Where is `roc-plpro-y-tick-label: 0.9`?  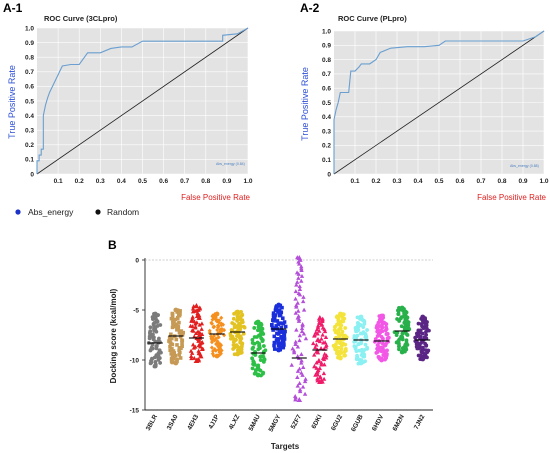 roc-plpro-y-tick-label: 0.9 is located at coordinates (326, 46).